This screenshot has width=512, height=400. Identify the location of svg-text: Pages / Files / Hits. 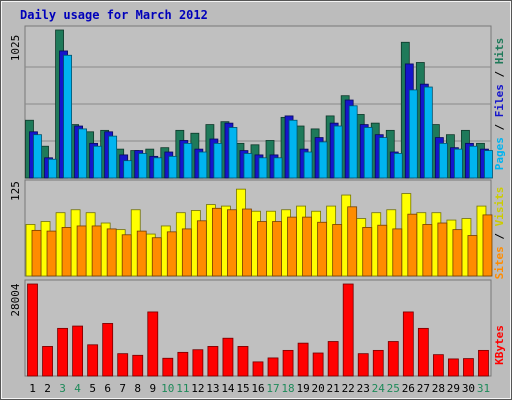
(499, 104).